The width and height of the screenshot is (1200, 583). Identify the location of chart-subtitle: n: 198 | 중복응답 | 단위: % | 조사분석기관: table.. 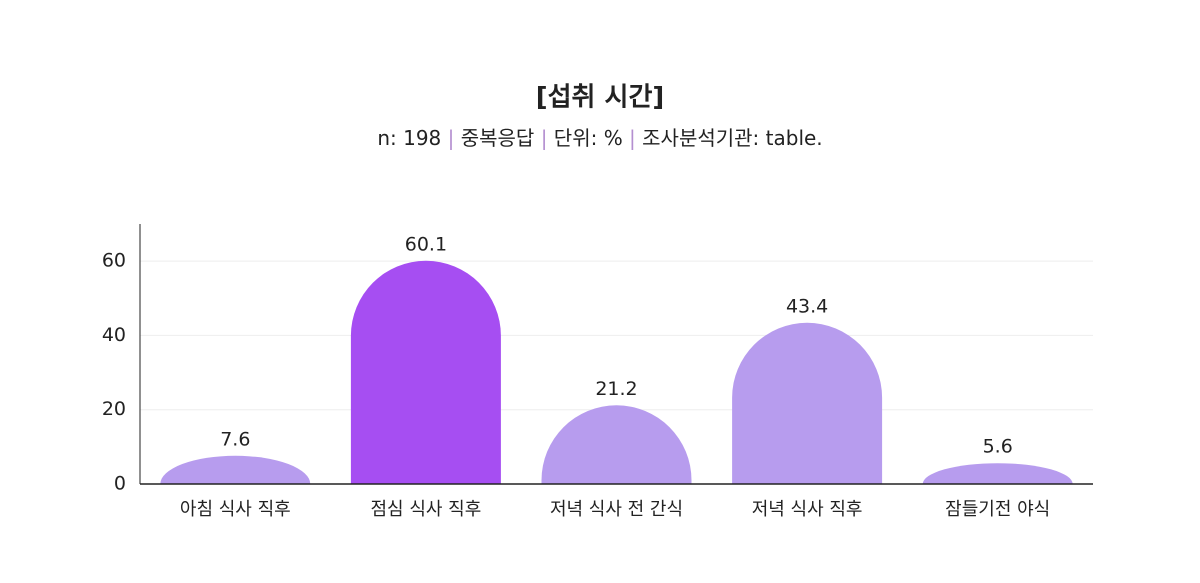
(599, 138).